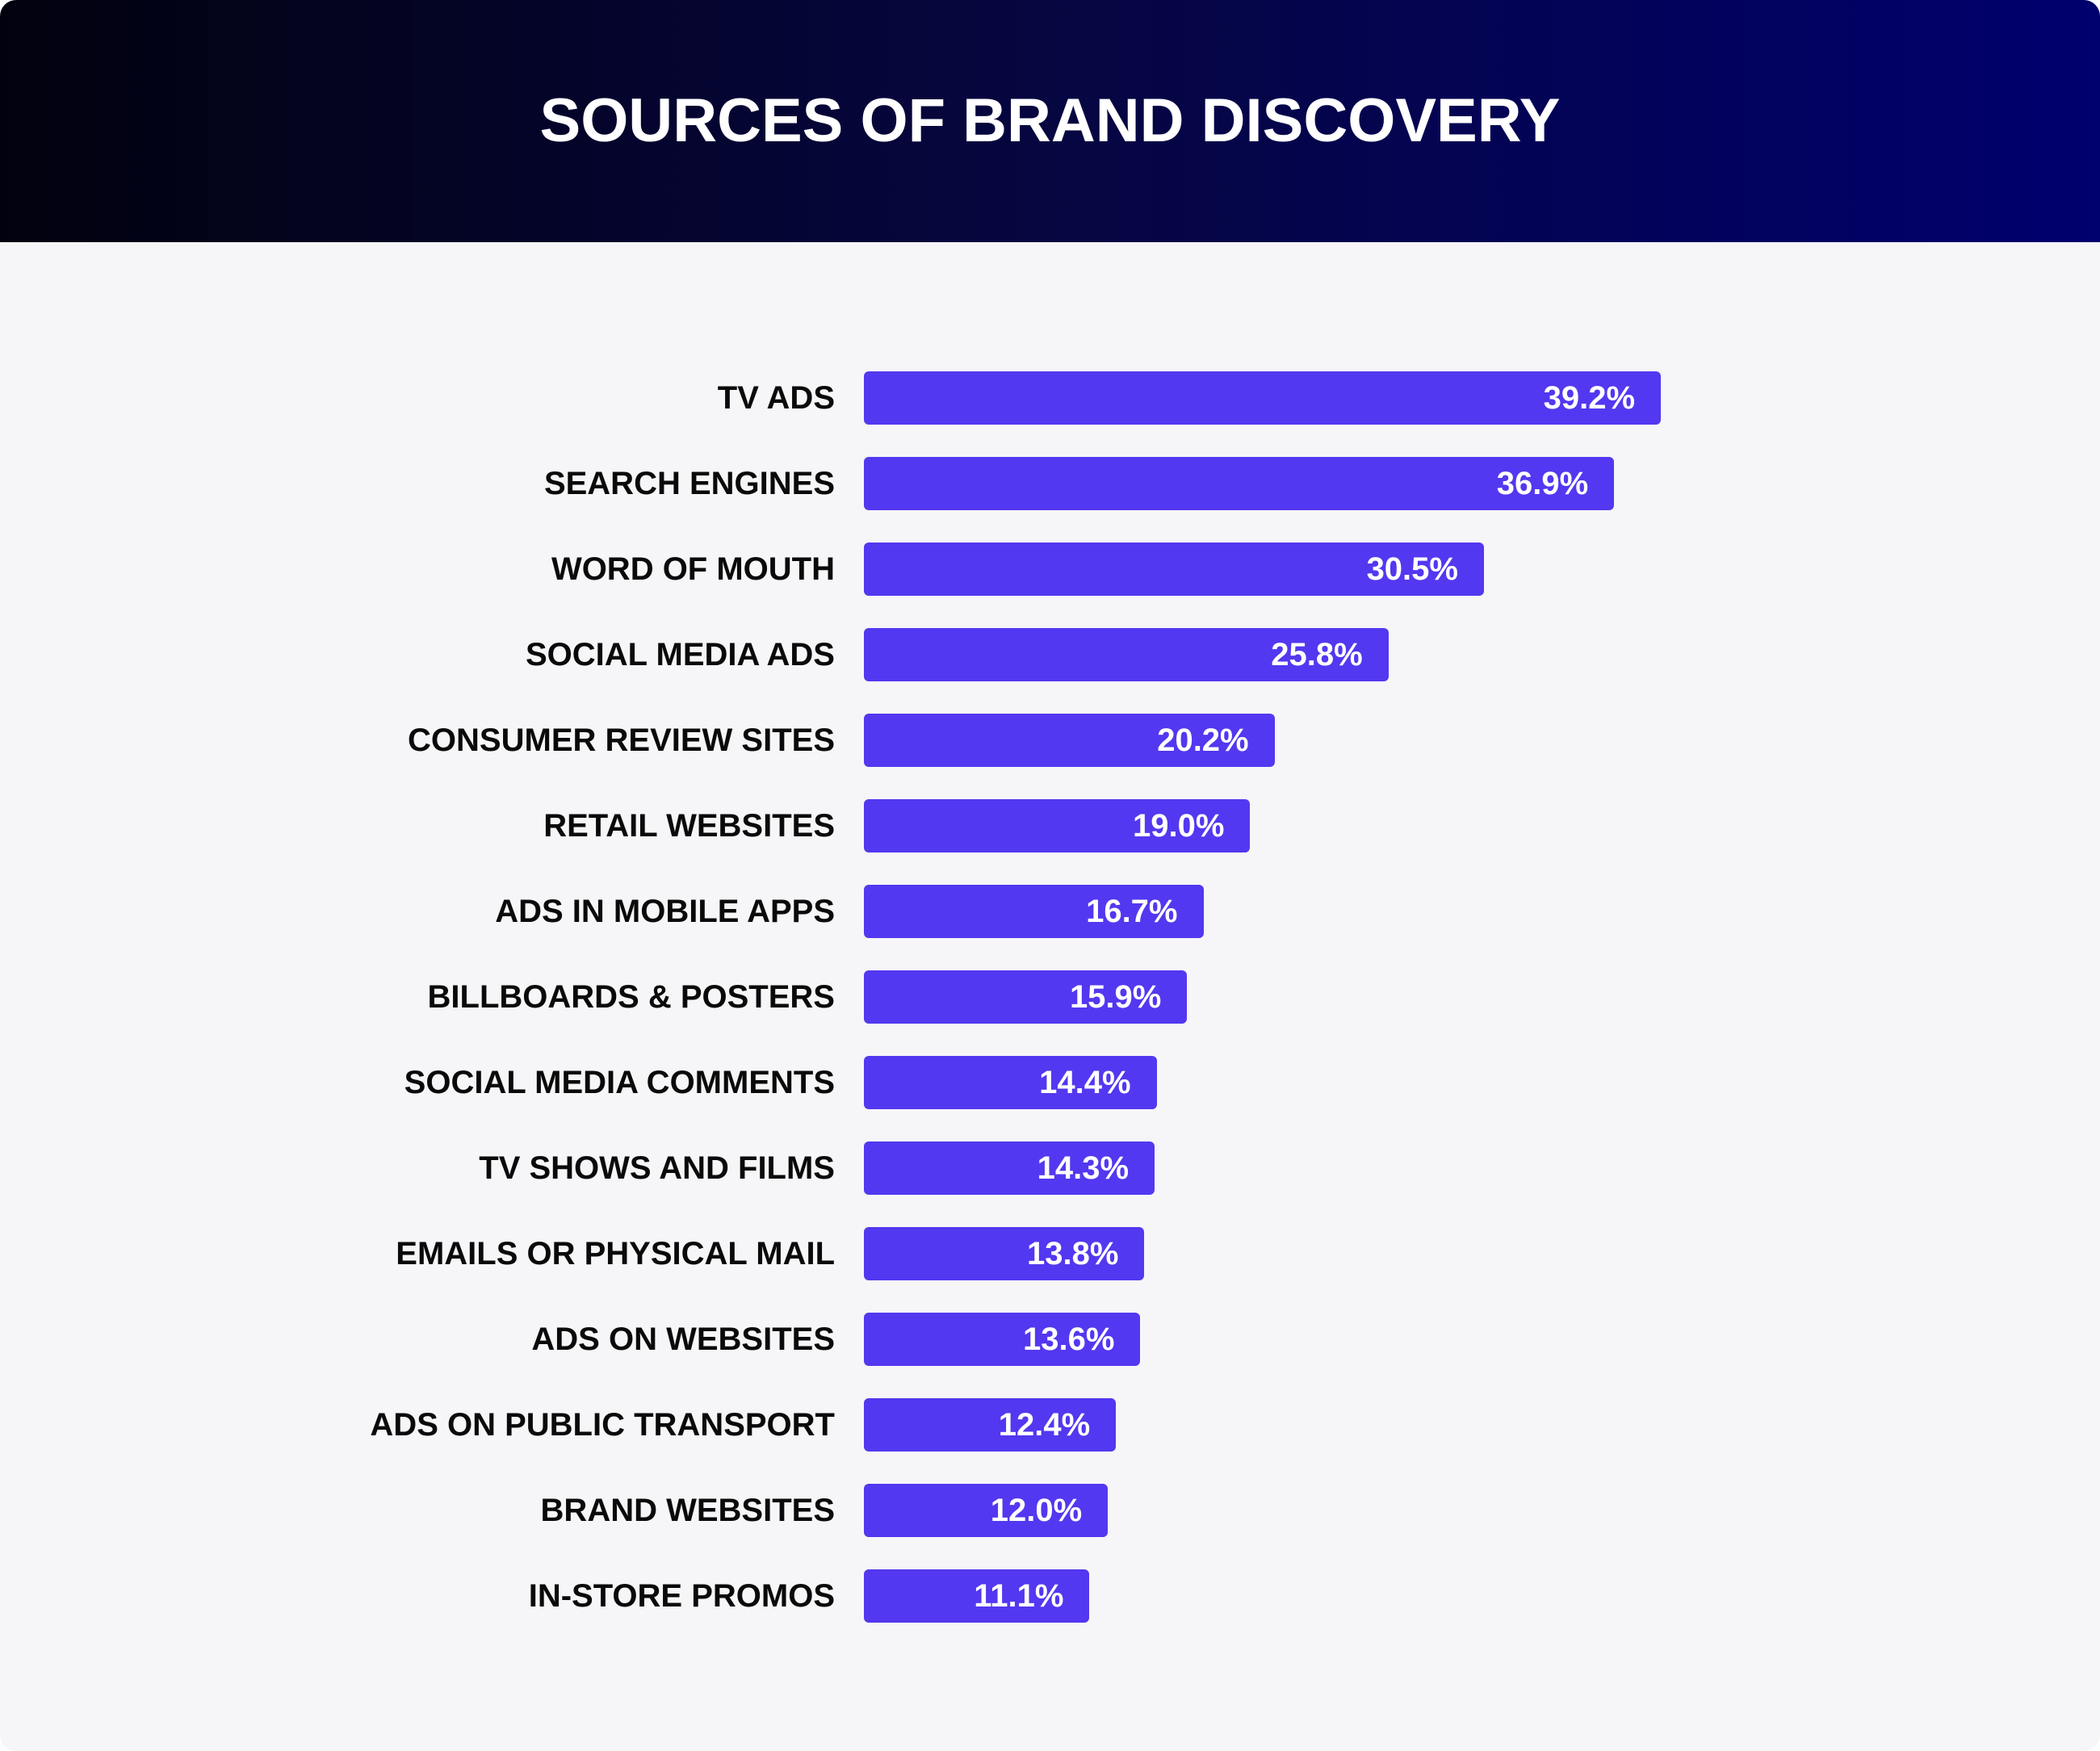 This screenshot has width=2100, height=1751. Describe the element at coordinates (1019, 1596) in the screenshot. I see `bar-value-label: 11.1%` at that location.